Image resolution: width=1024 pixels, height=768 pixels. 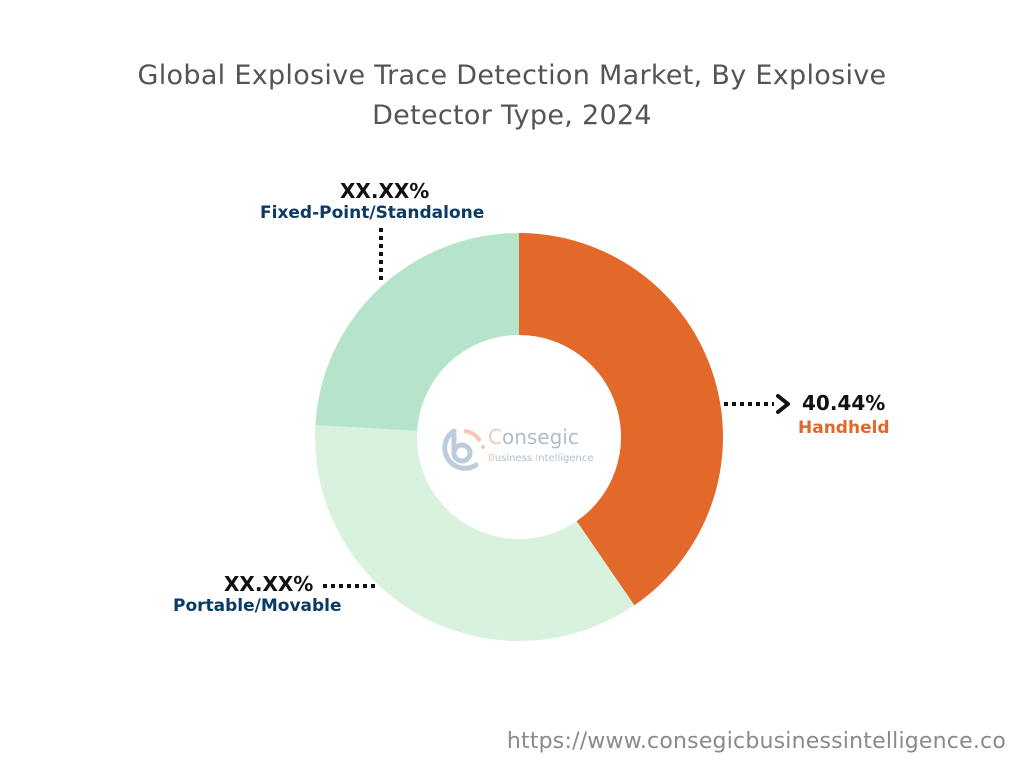 I want to click on label-portable-value: XX.XX%, so click(x=269, y=584).